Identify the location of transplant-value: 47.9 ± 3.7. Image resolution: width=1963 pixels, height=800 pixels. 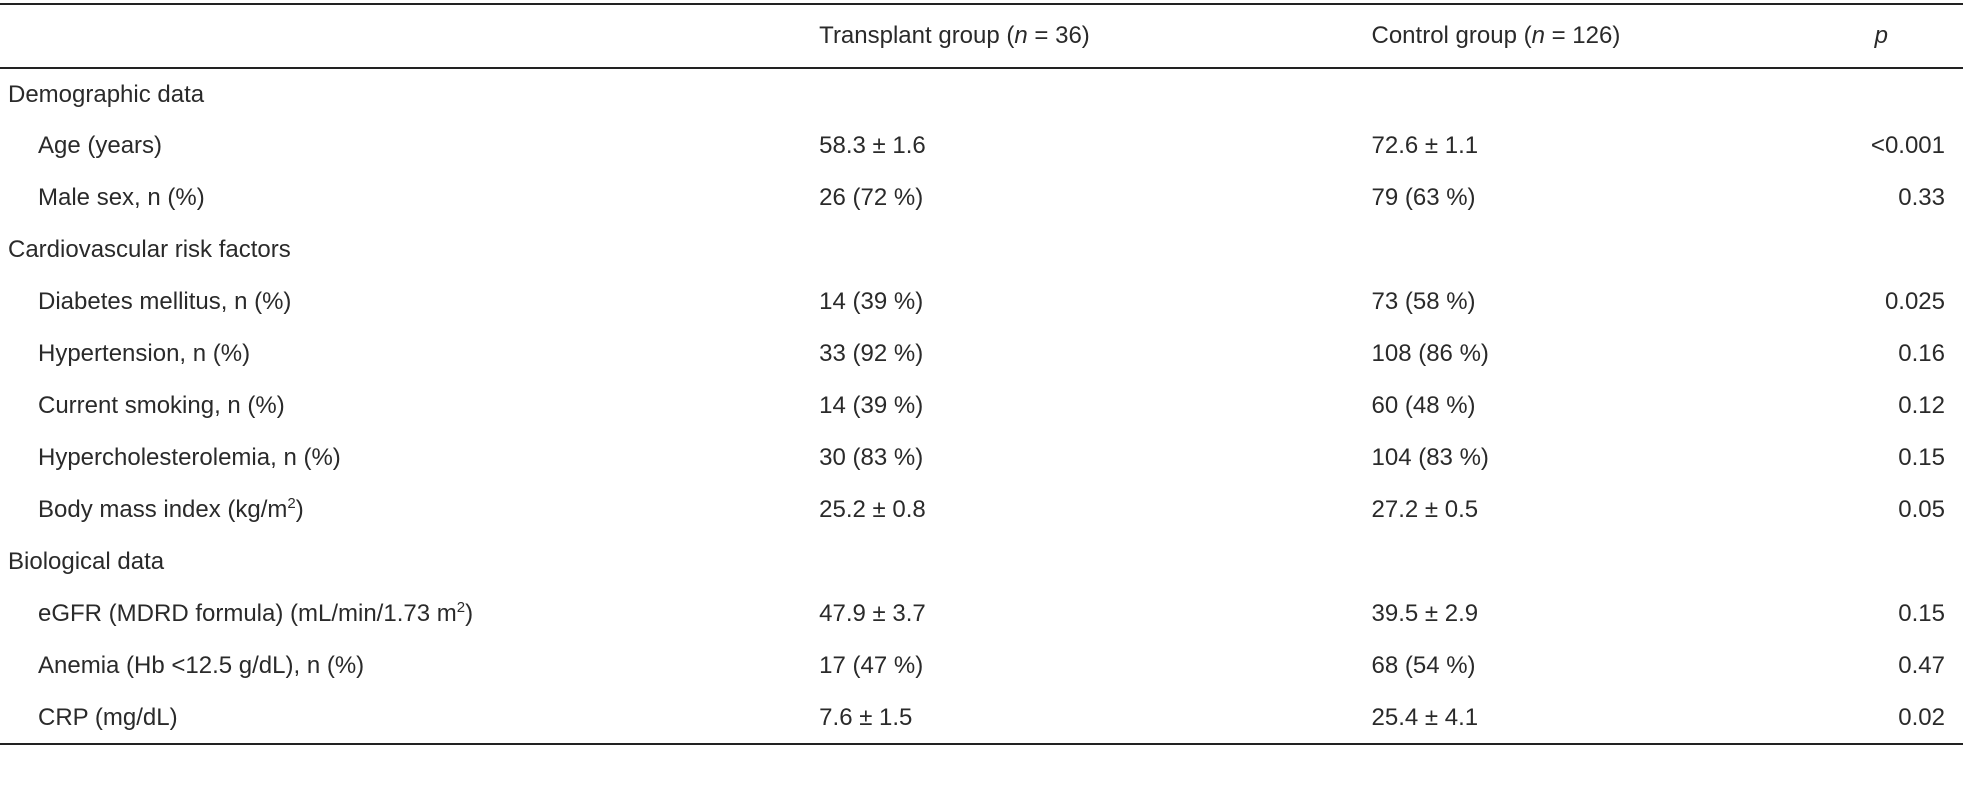
(872, 613).